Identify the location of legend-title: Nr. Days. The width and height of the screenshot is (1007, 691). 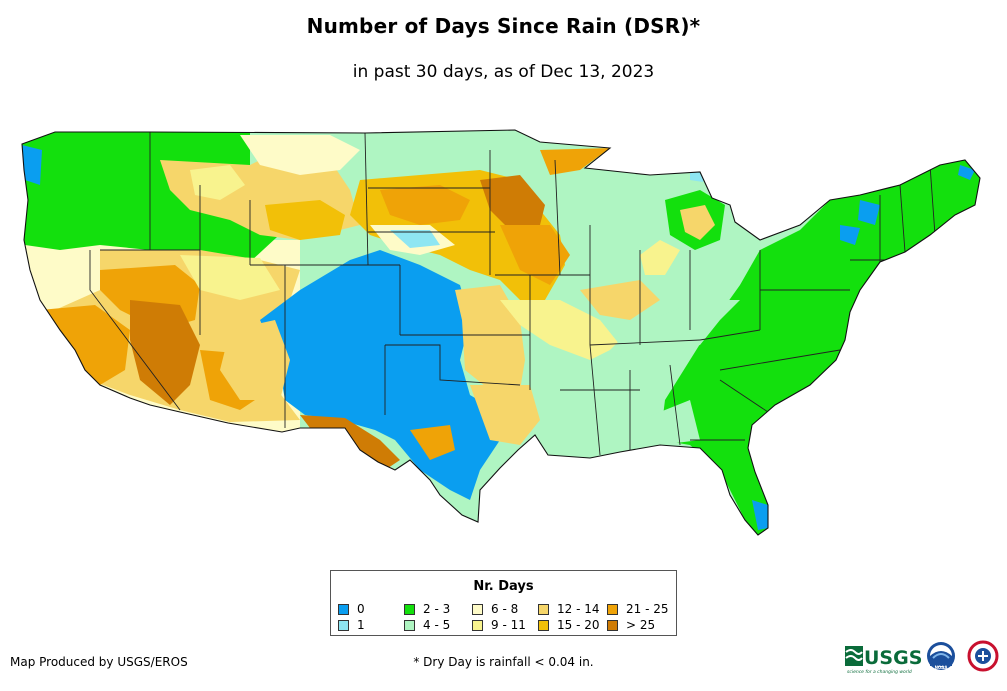
(503, 586).